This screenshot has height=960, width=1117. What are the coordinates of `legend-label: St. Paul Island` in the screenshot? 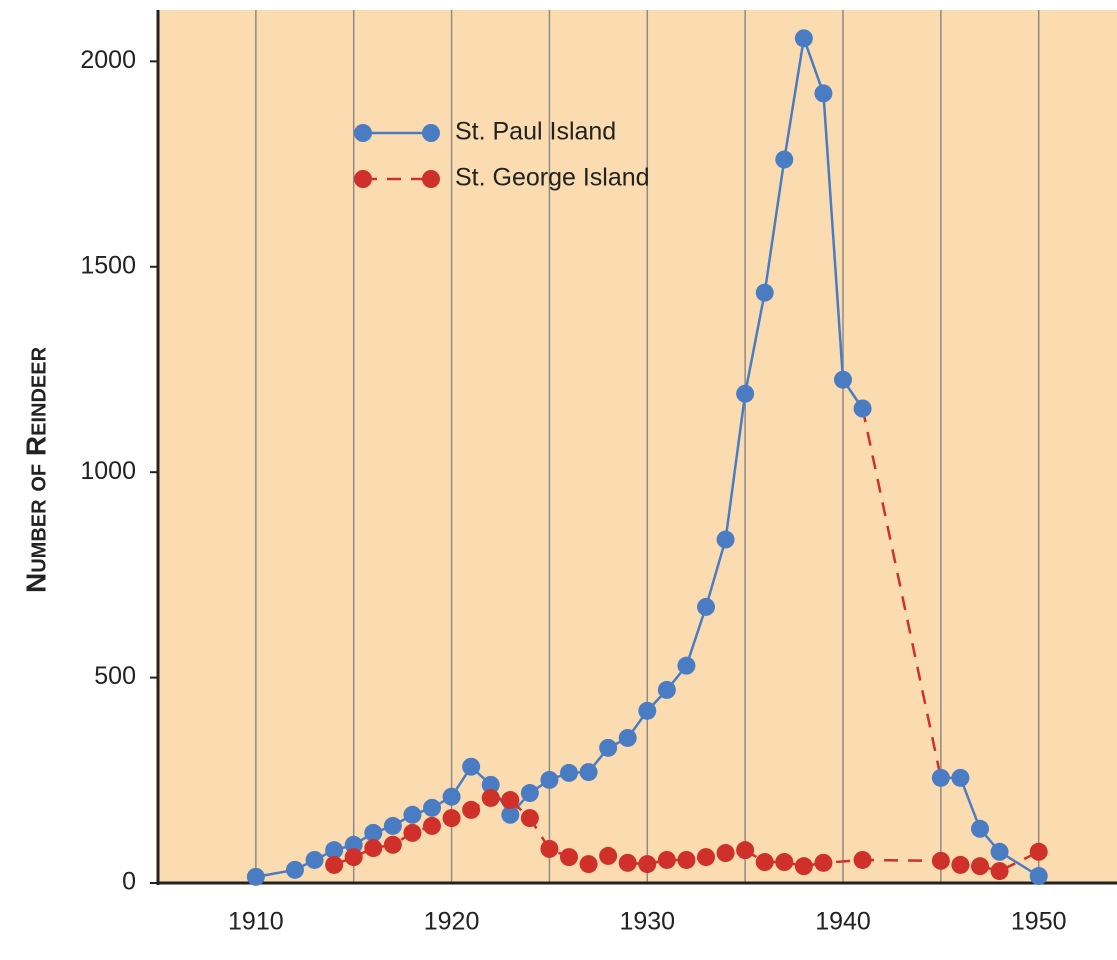 It's located at (535, 132).